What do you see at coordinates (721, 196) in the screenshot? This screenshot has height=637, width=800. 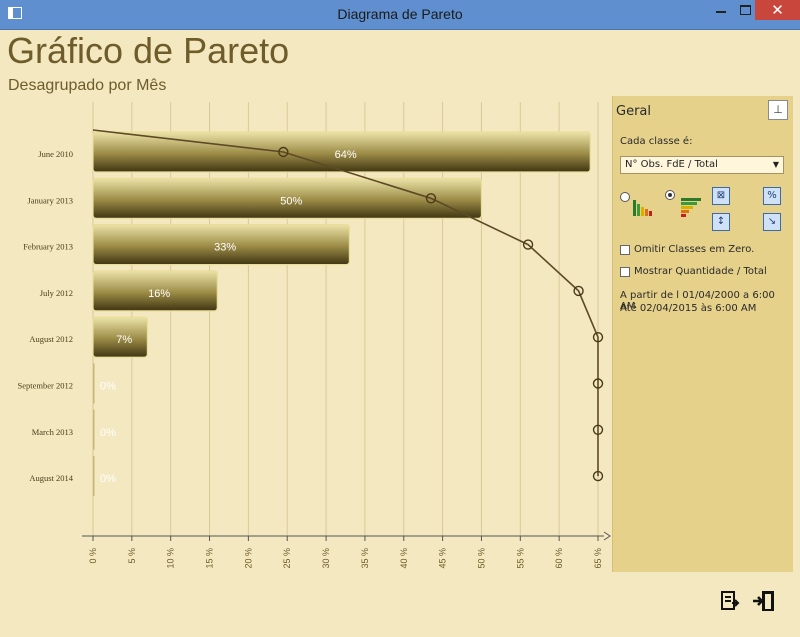 I see `expand-icon: ⊠` at bounding box center [721, 196].